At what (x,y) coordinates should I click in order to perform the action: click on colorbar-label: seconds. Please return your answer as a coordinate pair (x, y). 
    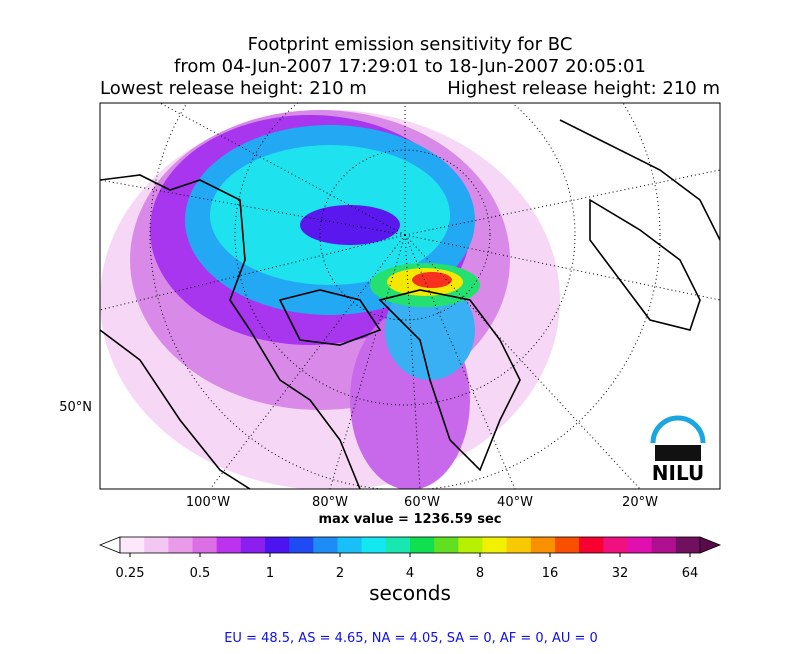
    Looking at the image, I should click on (410, 593).